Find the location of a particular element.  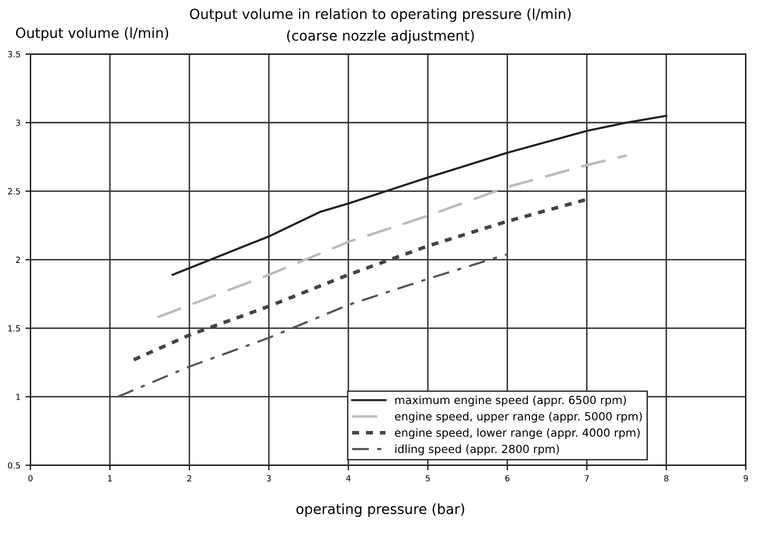

x-tick-label: 4 is located at coordinates (348, 478).